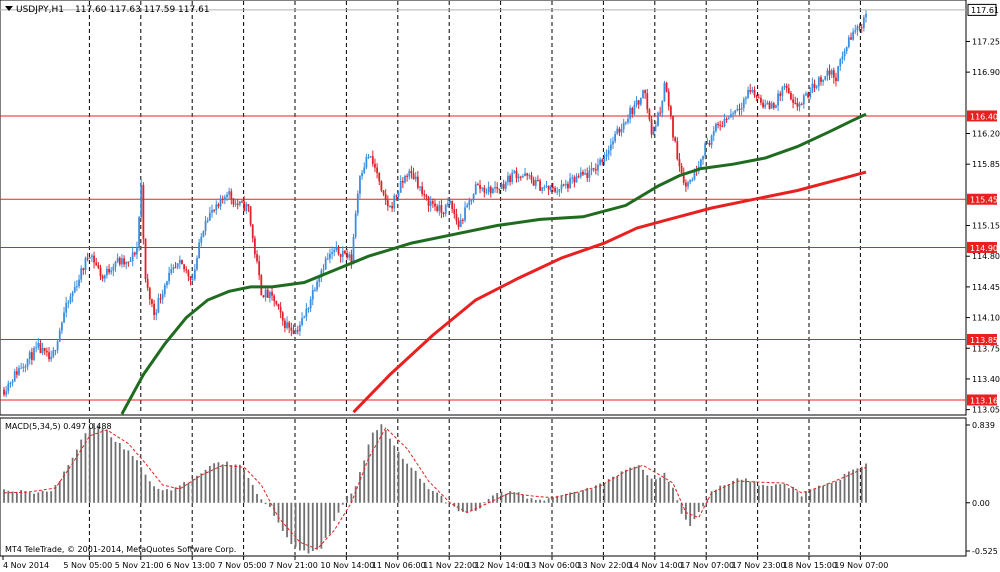 The height and width of the screenshot is (572, 1000). I want to click on time-tick-label: 11 Nov 22:00, so click(450, 565).